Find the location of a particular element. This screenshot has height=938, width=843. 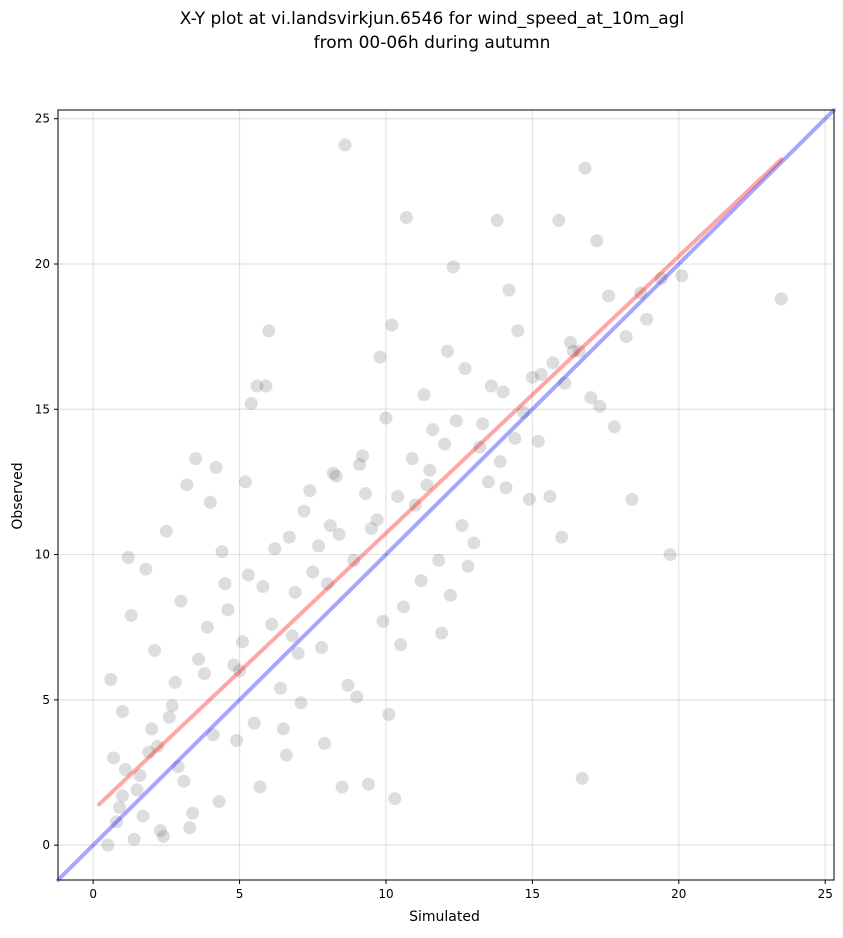

y-axis: 0 5 10 15 20 25 is located at coordinates (46, 482).